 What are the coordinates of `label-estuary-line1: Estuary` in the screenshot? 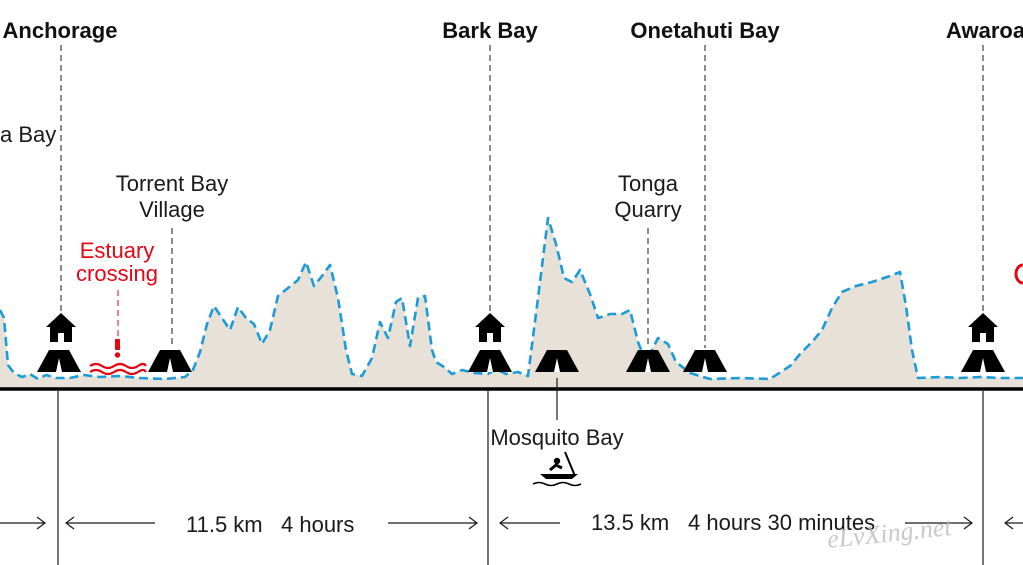 It's located at (117, 250).